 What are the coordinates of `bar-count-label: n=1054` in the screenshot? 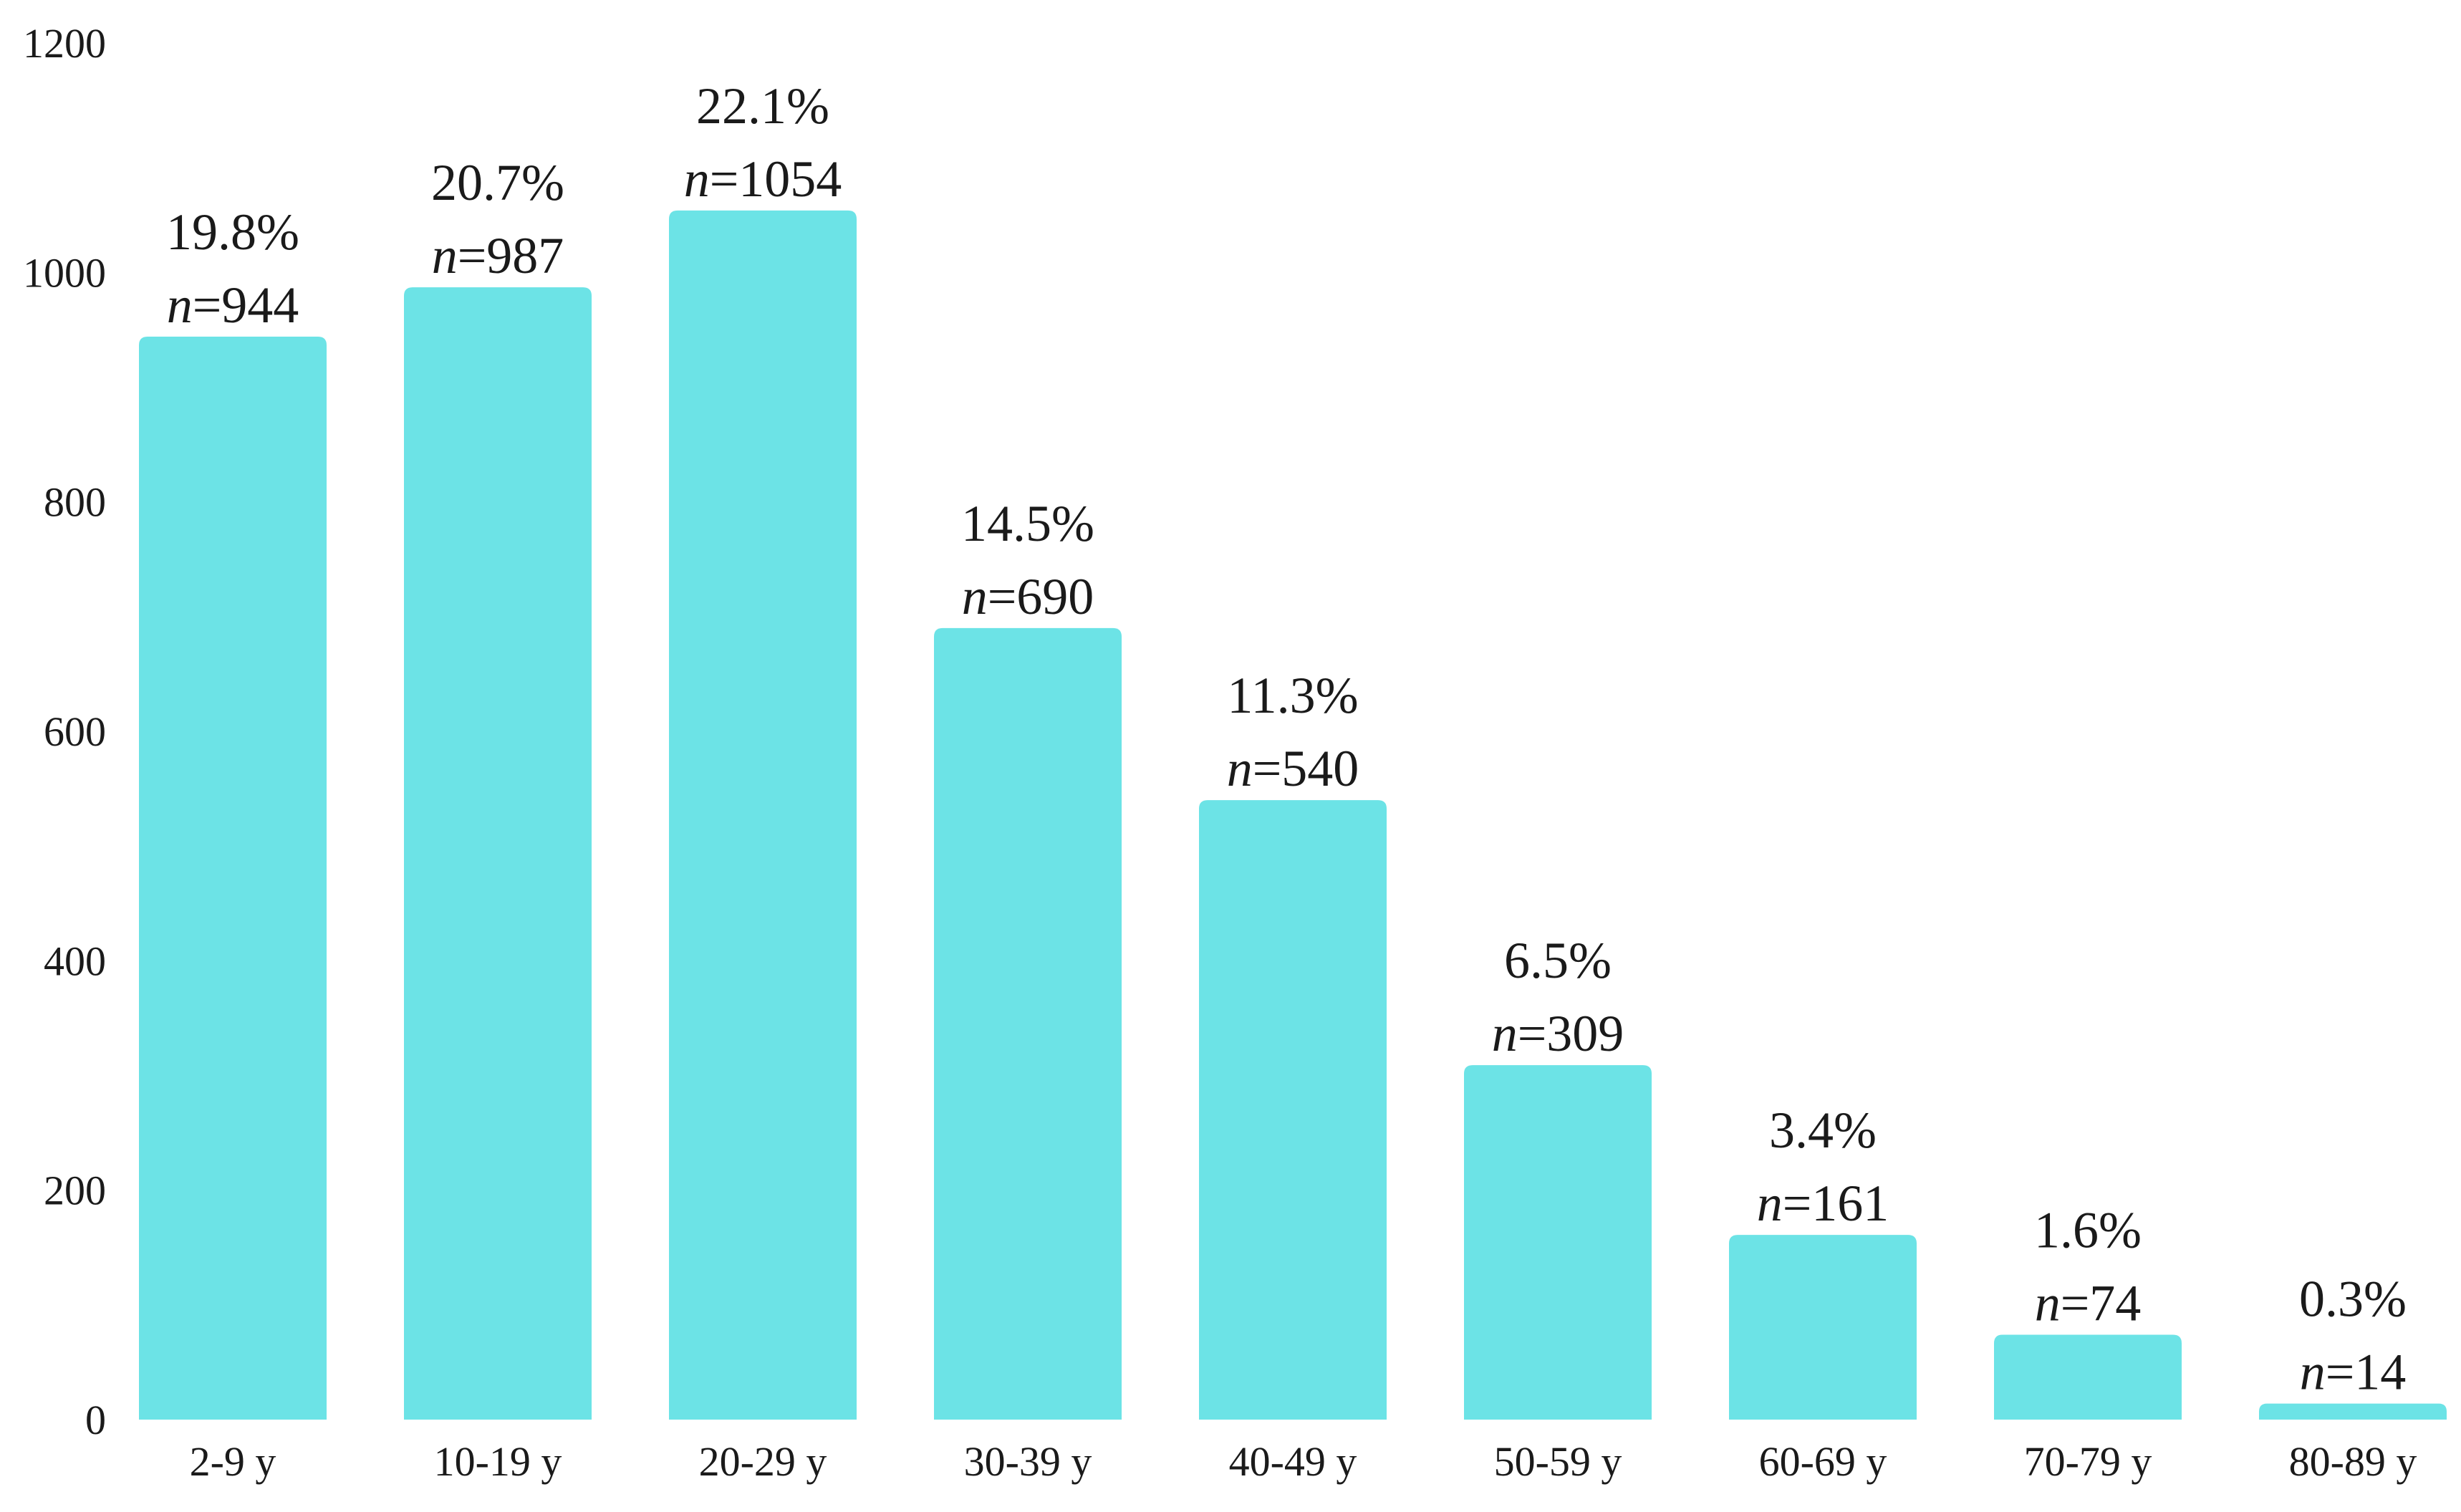 It's located at (763, 179).